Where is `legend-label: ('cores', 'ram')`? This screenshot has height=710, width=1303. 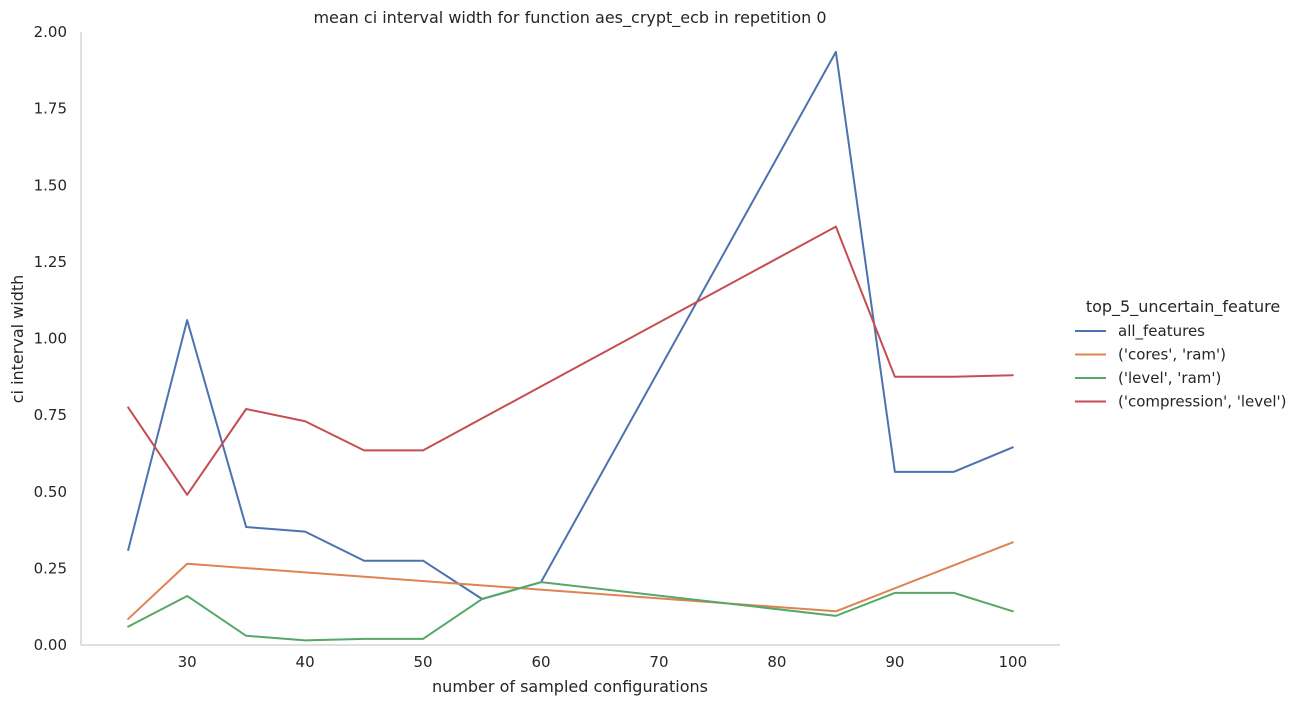
legend-label: ('cores', 'ram') is located at coordinates (1172, 355).